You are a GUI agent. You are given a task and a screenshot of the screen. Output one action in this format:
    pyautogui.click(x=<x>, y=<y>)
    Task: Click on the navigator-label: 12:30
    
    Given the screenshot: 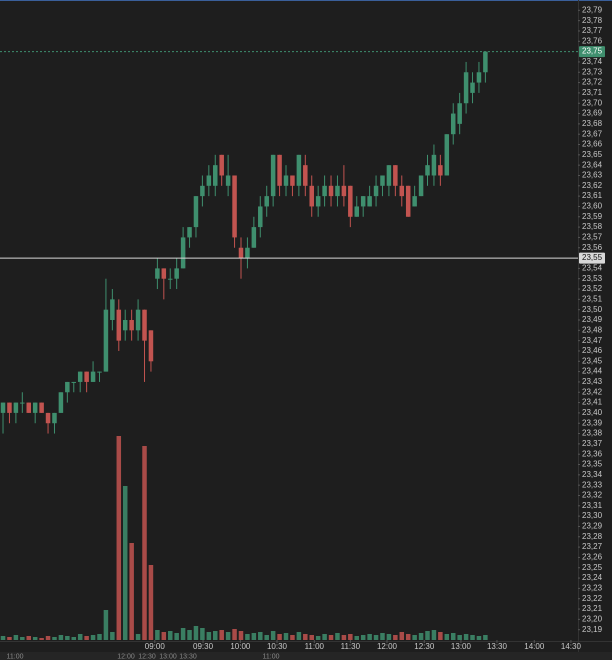 What is the action you would take?
    pyautogui.click(x=147, y=656)
    